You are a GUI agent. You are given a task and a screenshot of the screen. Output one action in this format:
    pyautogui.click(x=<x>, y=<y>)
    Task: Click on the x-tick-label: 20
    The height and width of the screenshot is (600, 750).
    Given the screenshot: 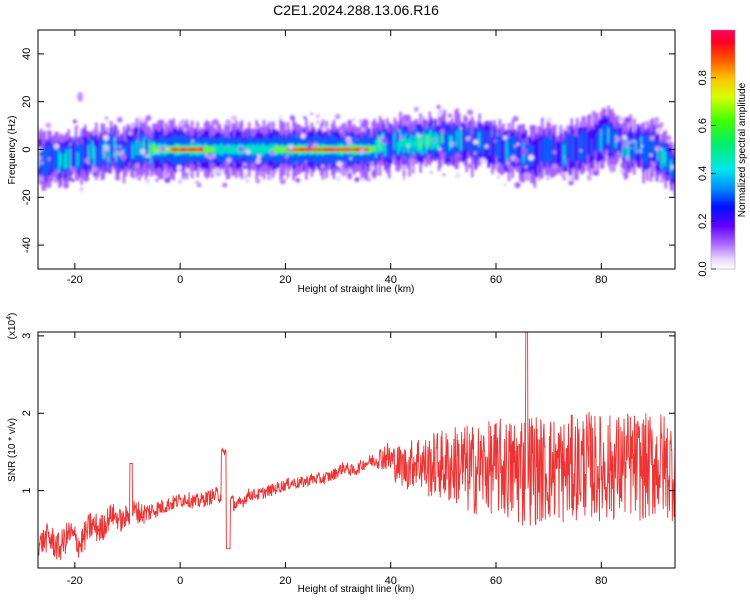 What is the action you would take?
    pyautogui.click(x=285, y=280)
    